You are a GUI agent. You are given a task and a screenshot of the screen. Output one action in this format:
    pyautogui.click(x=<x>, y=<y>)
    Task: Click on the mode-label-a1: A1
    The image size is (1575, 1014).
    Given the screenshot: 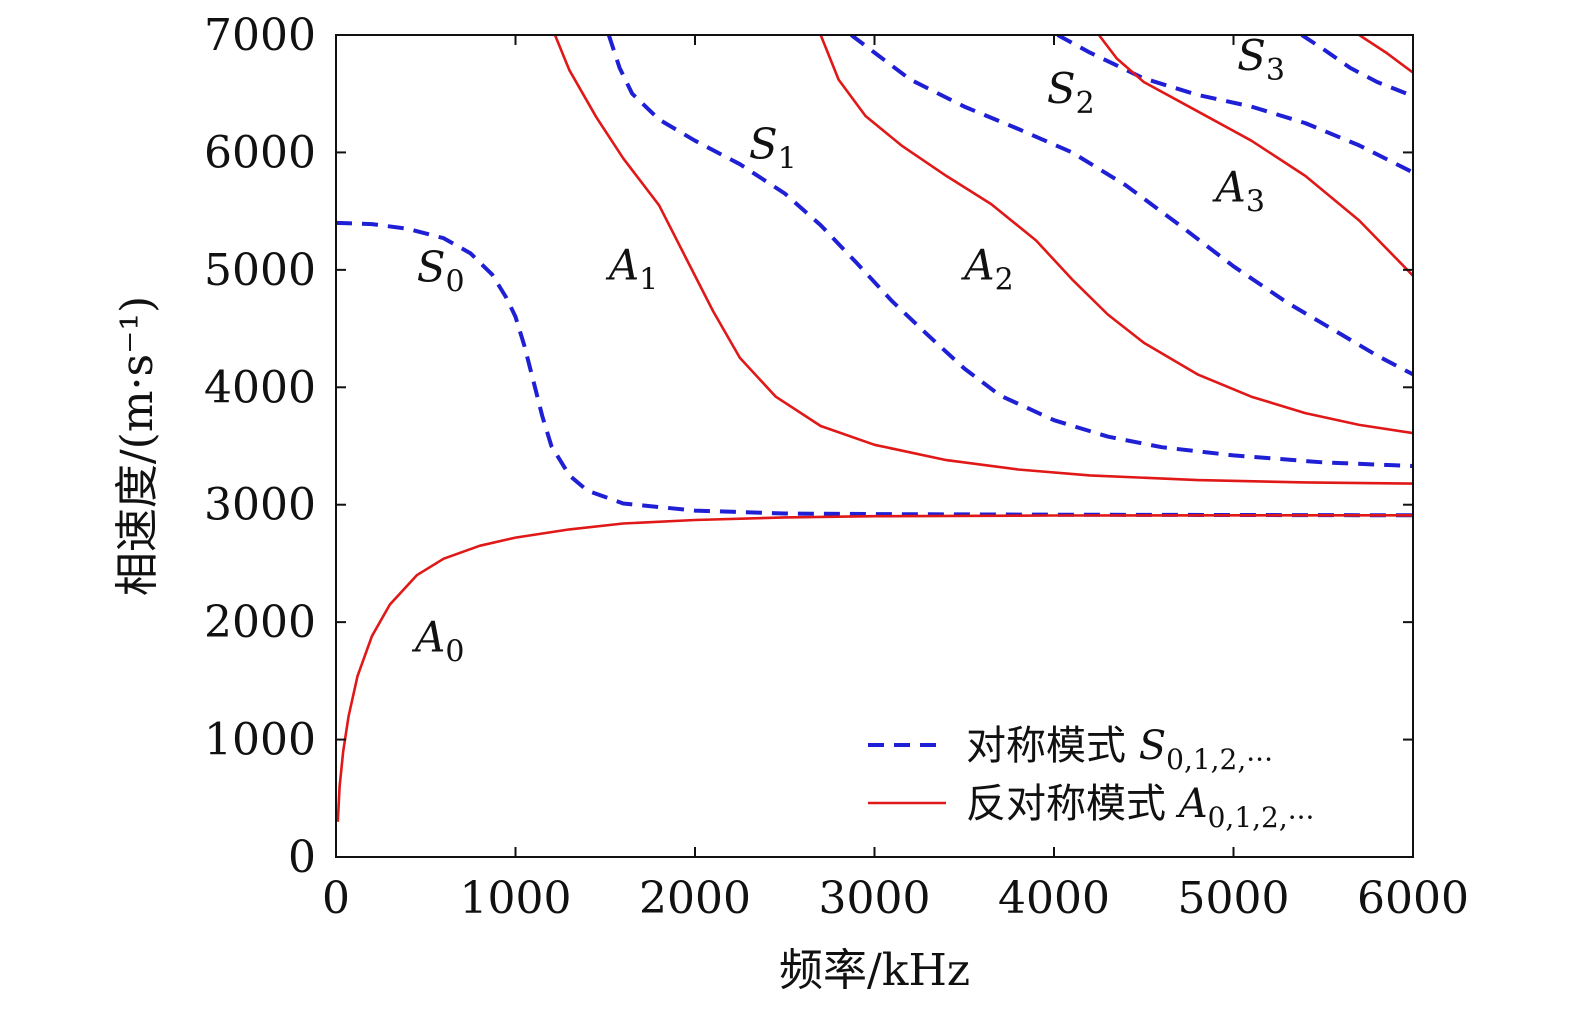 What is the action you would take?
    pyautogui.click(x=631, y=268)
    